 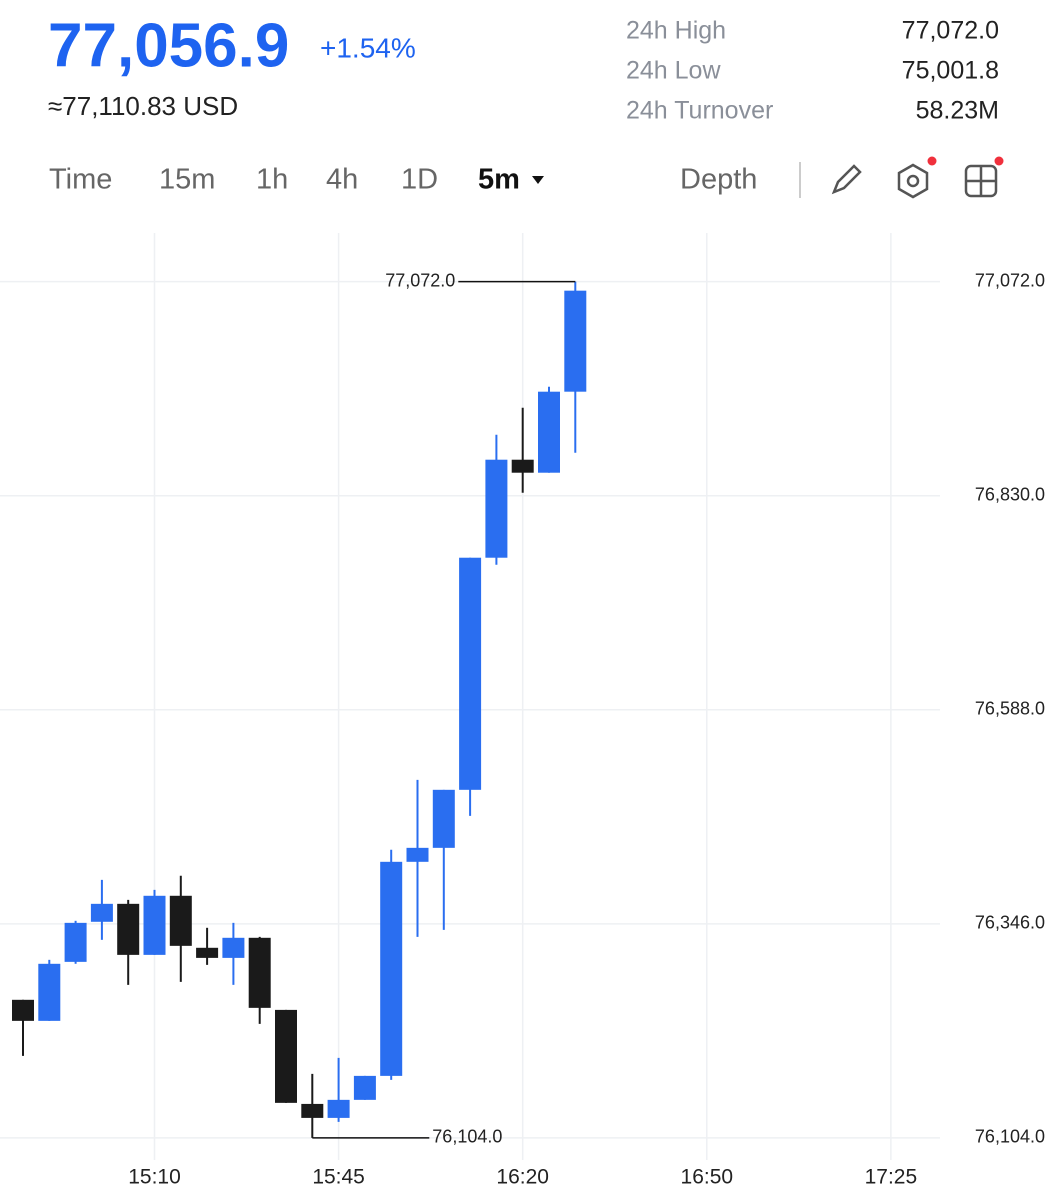 What do you see at coordinates (1010, 494) in the screenshot?
I see `y-tick-label: 76,830.0` at bounding box center [1010, 494].